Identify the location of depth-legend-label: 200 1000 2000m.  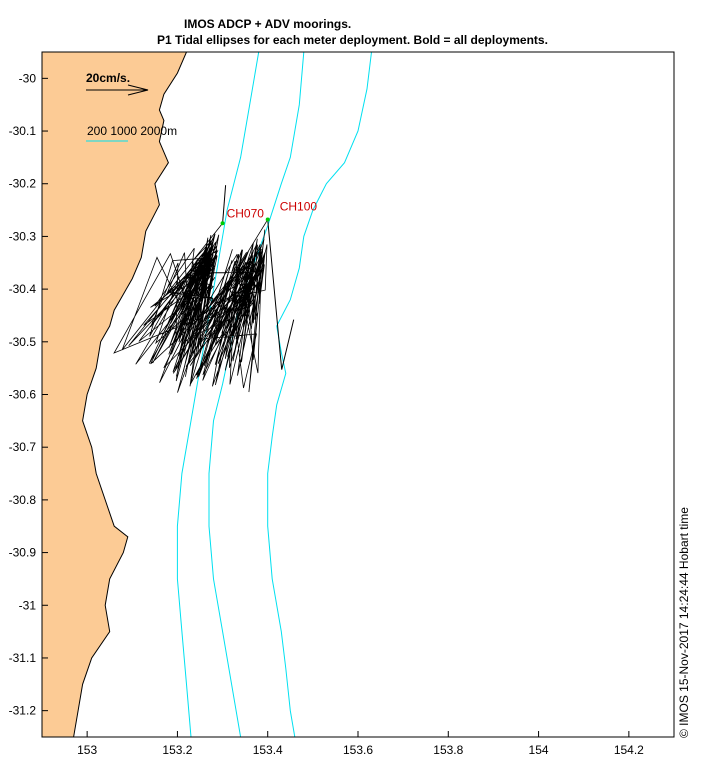
(132, 131).